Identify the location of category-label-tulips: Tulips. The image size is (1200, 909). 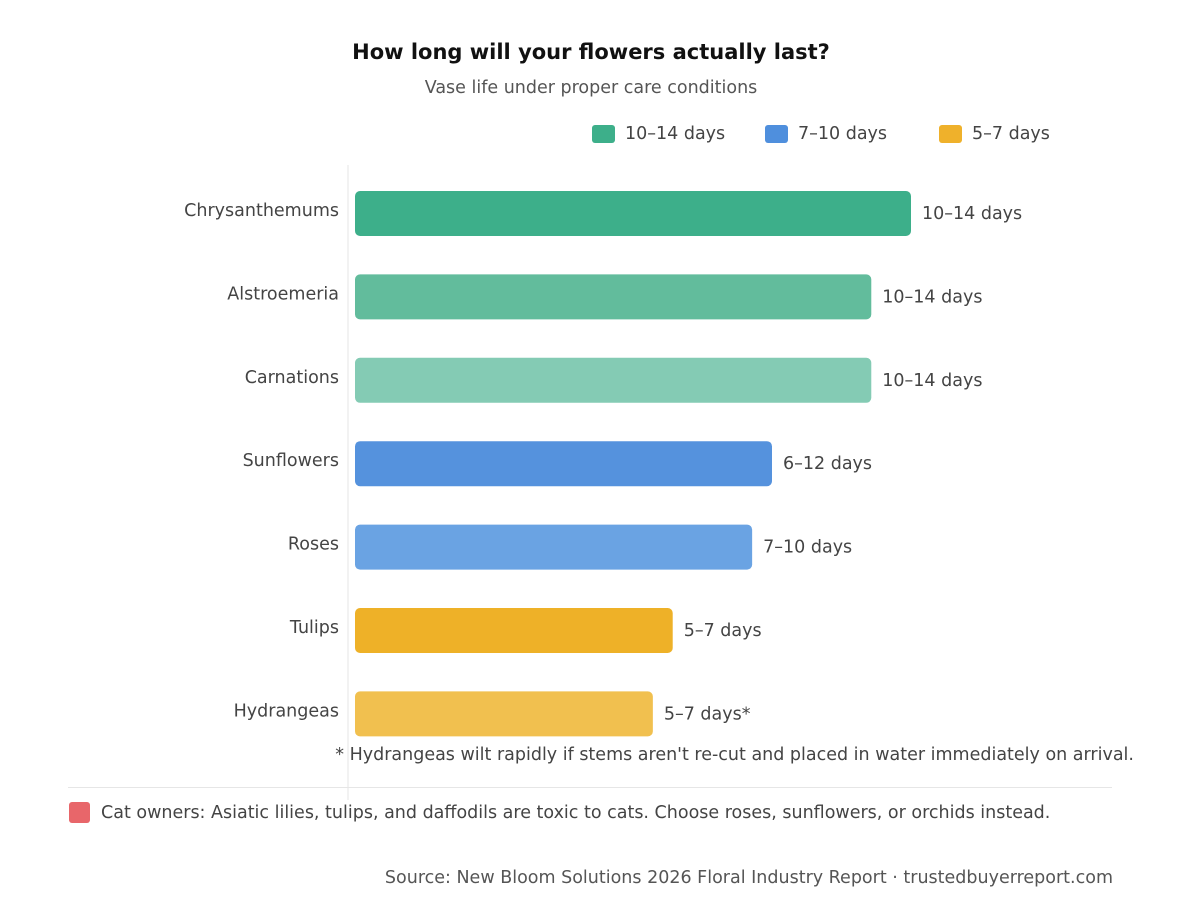
(314, 628).